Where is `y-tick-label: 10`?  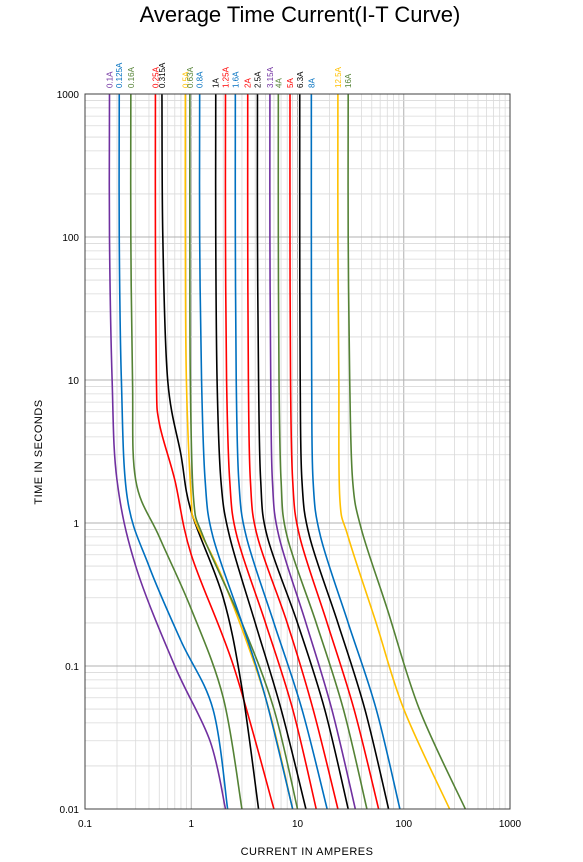 y-tick-label: 10 is located at coordinates (74, 381).